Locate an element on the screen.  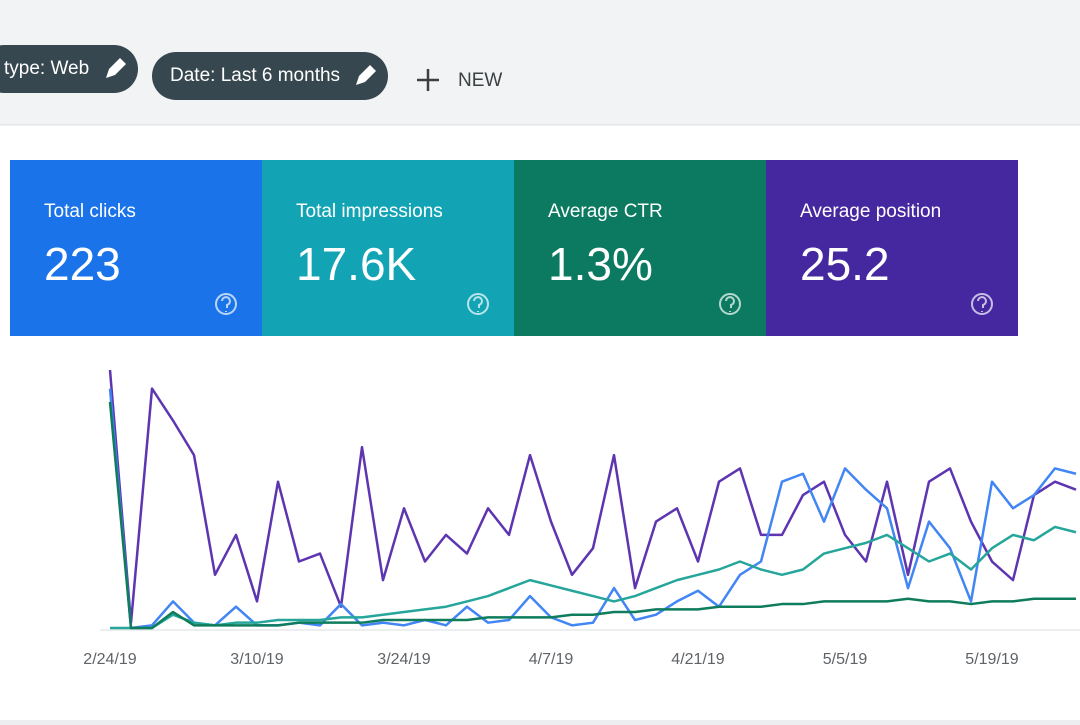
metric-value: 223 is located at coordinates (82, 264).